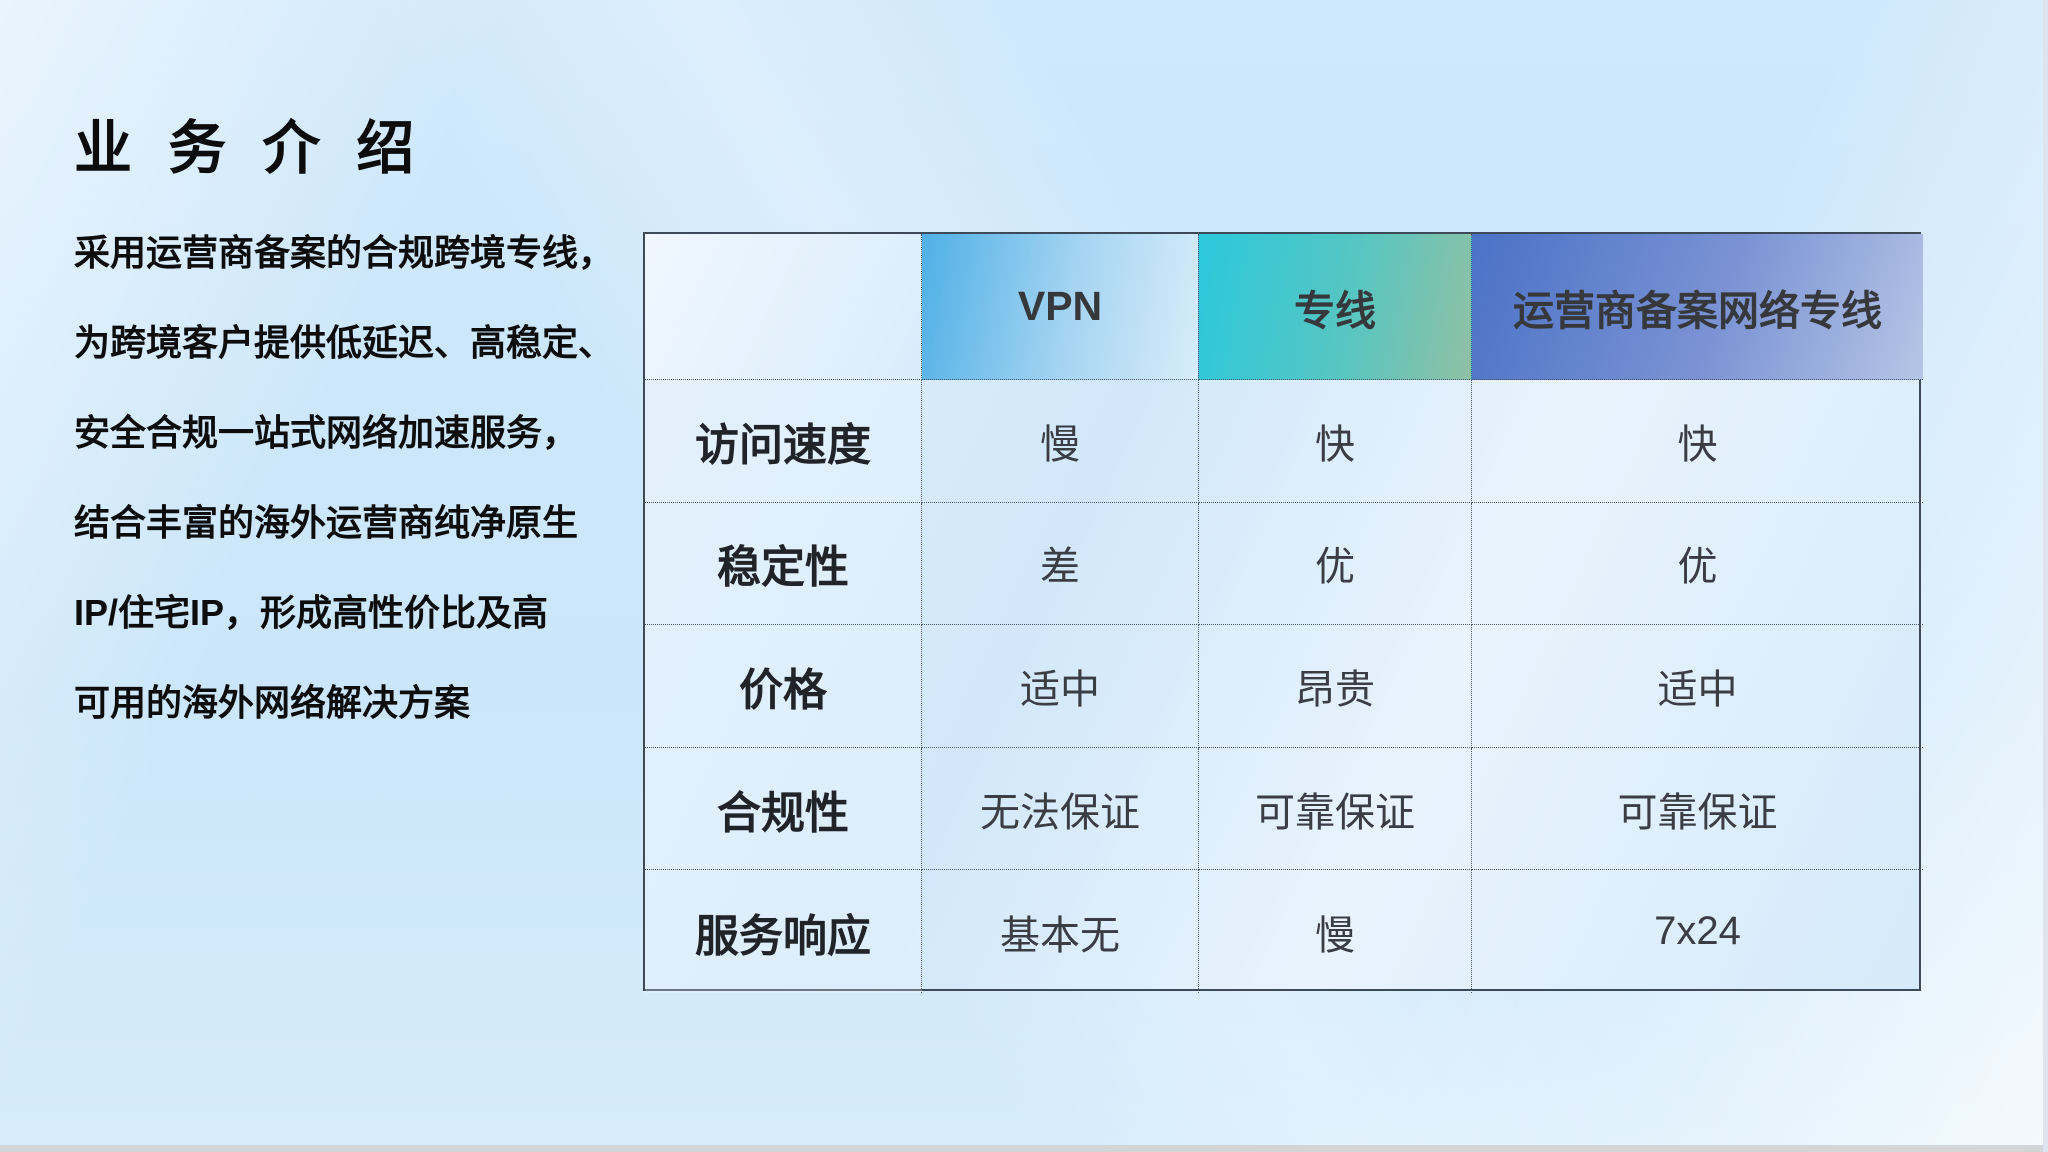  I want to click on bottom-edge-strip, so click(1024, 1148).